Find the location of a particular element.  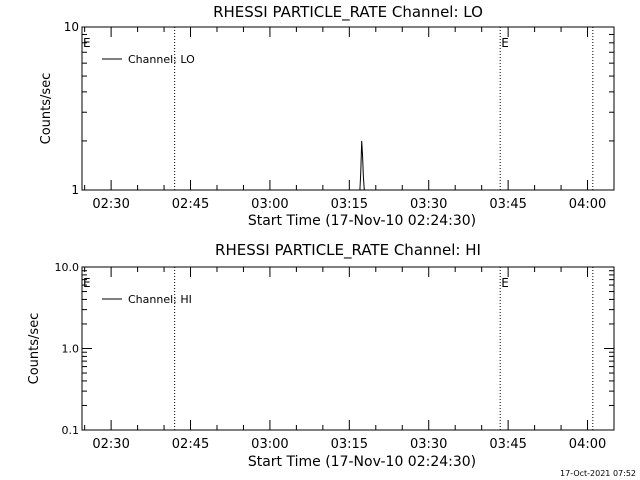

y-tick-label: 0.1 is located at coordinates (71, 430).